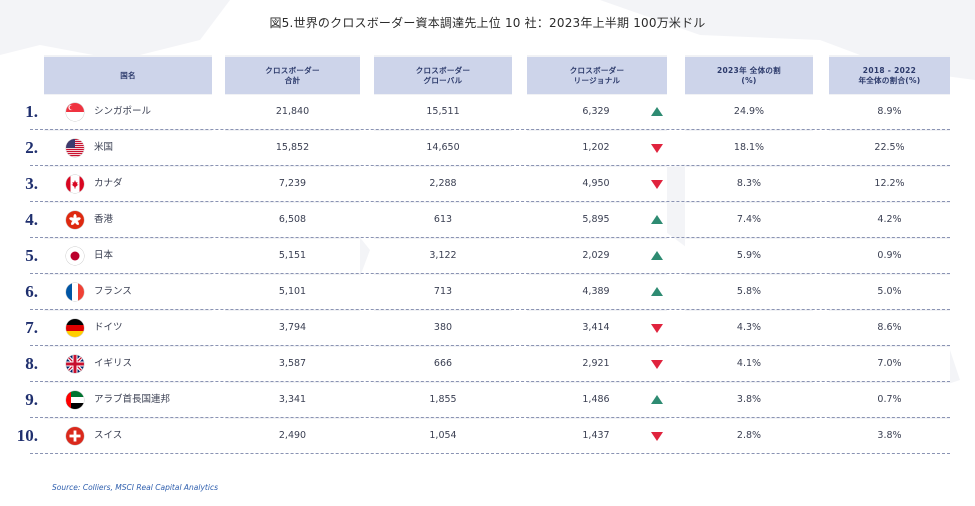 The image size is (975, 506). I want to click on cell-share-2018-2022: 4.2%, so click(889, 220).